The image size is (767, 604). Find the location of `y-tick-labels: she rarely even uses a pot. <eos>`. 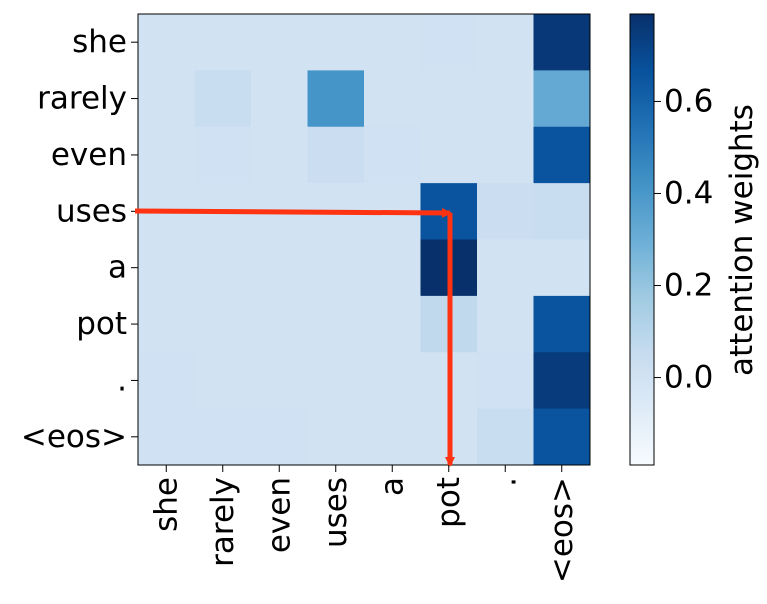

y-tick-labels: she rarely even uses a pot. <eos> is located at coordinates (74, 239).